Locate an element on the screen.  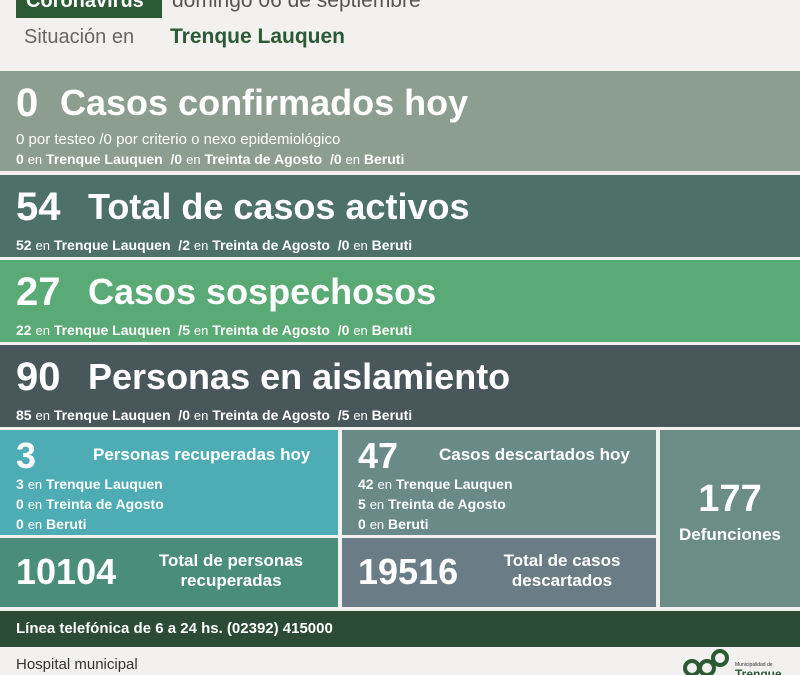
breakdown-tl-value: 22 is located at coordinates (24, 330).